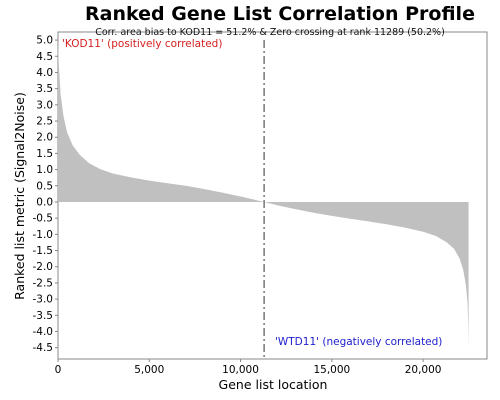  Describe the element at coordinates (44, 138) in the screenshot. I see `y-tick-label: 2.0` at that location.